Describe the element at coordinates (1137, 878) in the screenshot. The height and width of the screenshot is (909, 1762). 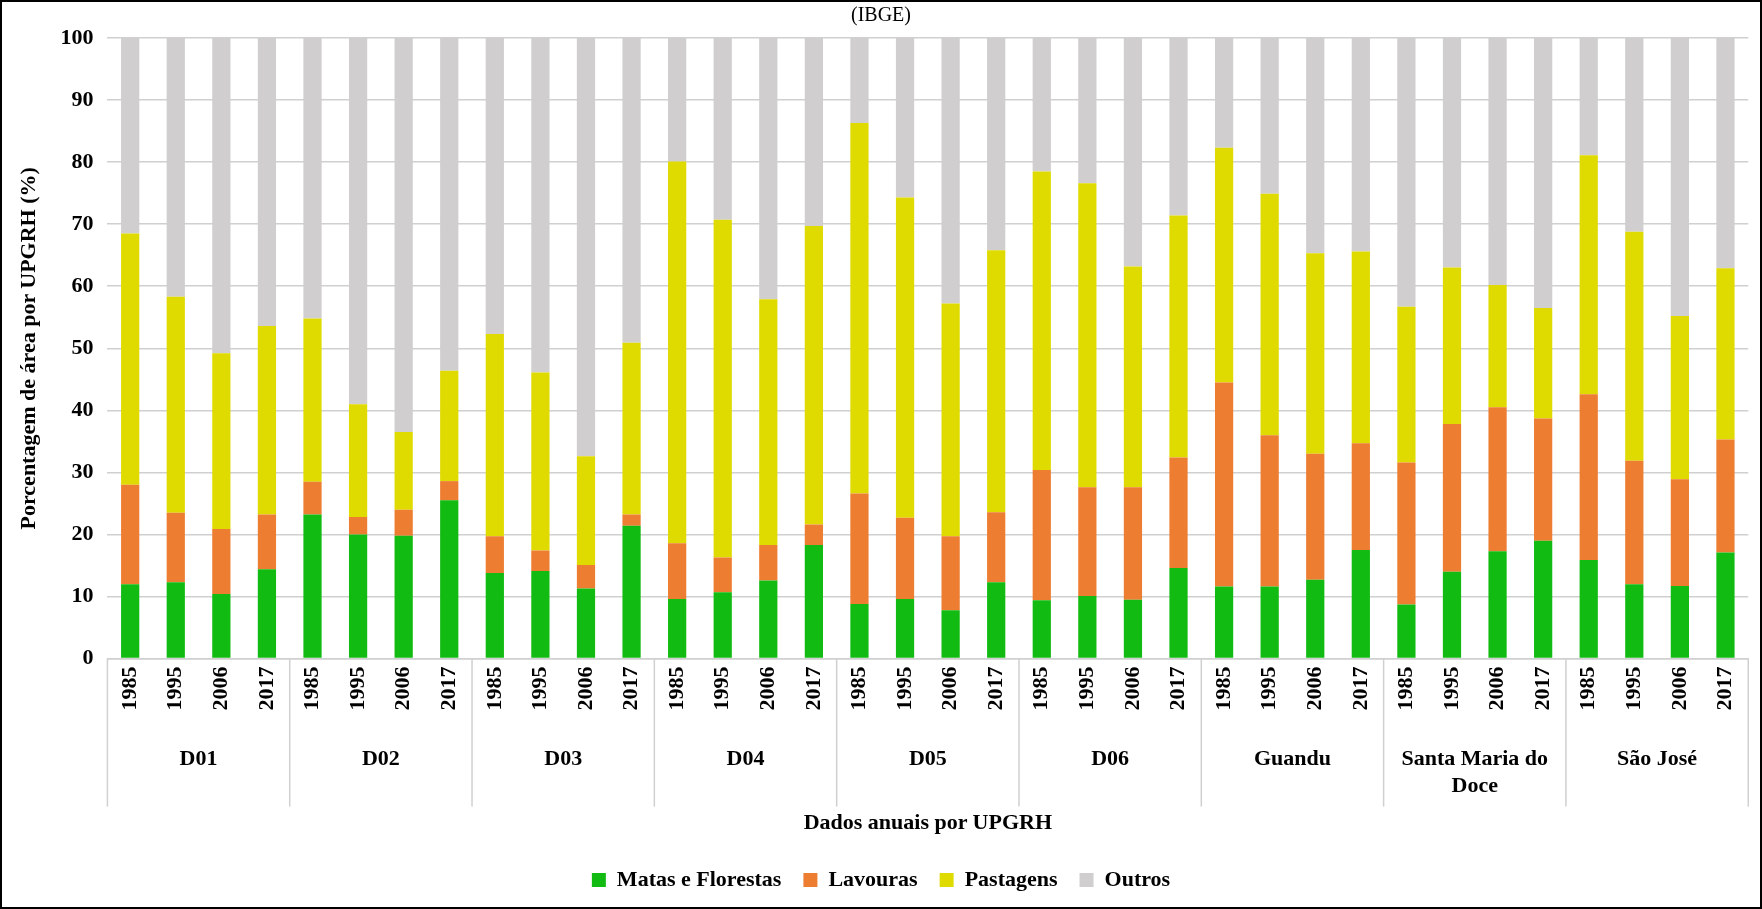
I see `legend-label: Outros` at that location.